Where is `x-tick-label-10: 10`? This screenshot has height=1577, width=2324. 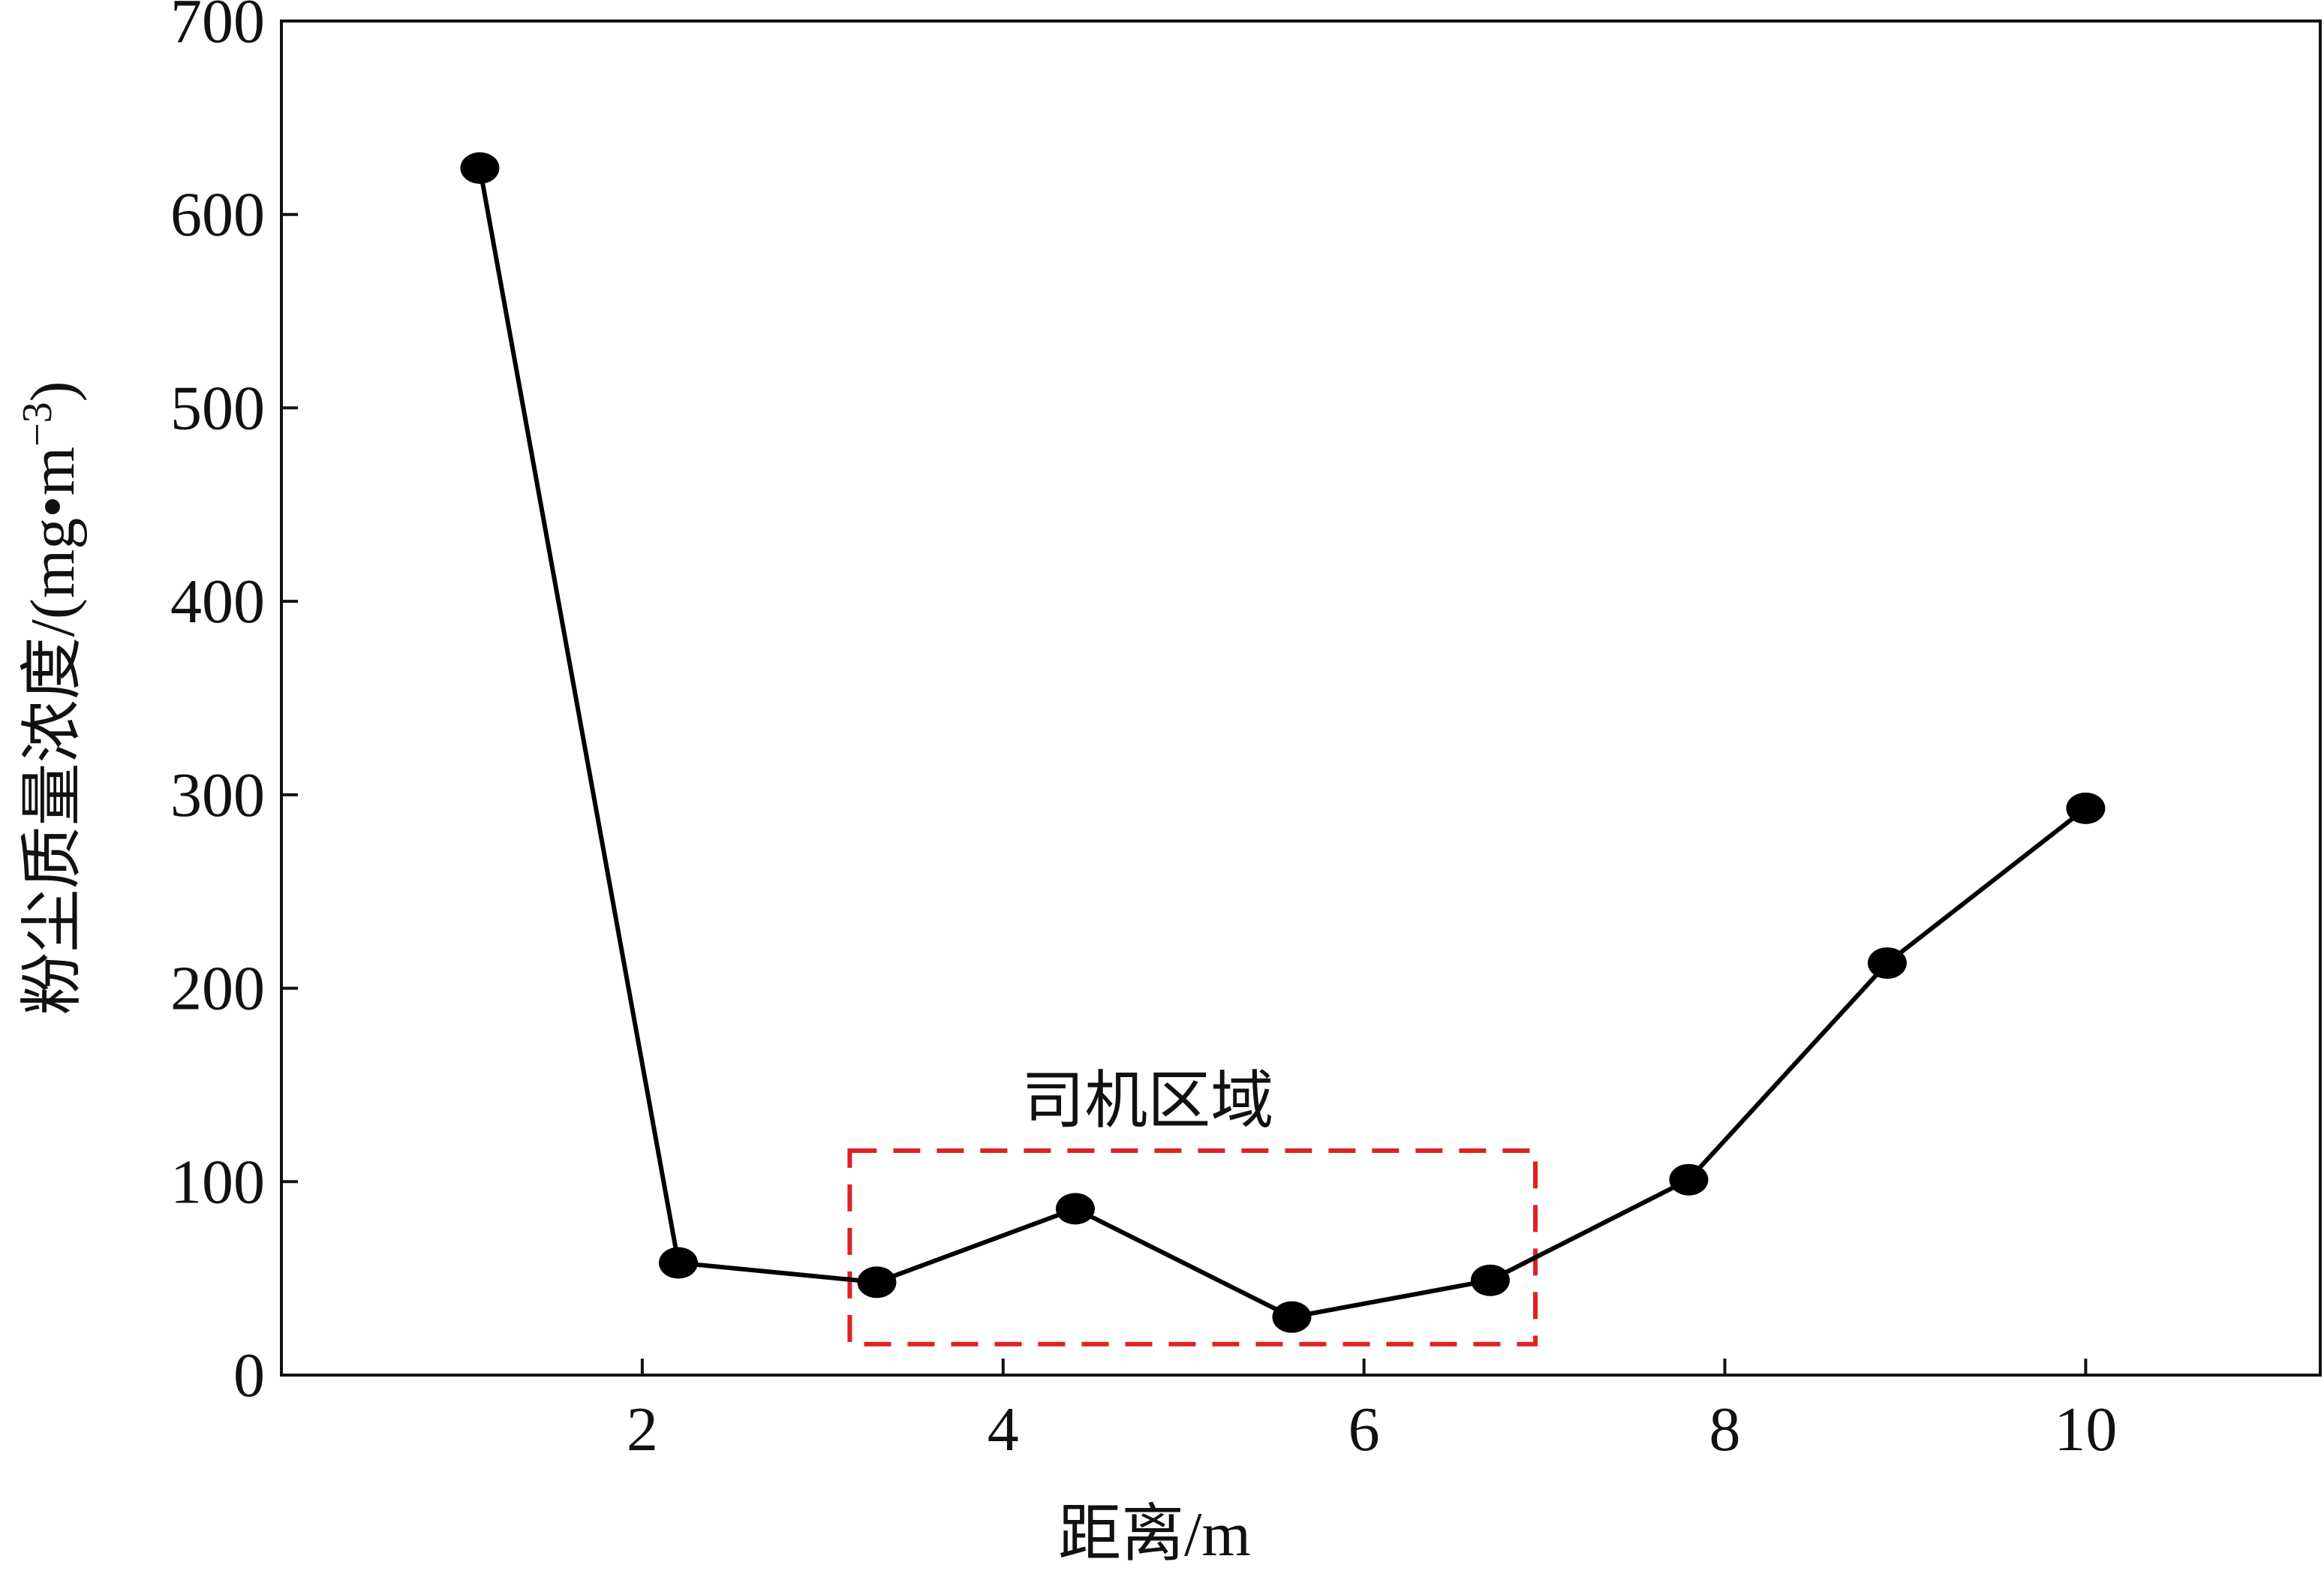
x-tick-label-10: 10 is located at coordinates (2085, 1429).